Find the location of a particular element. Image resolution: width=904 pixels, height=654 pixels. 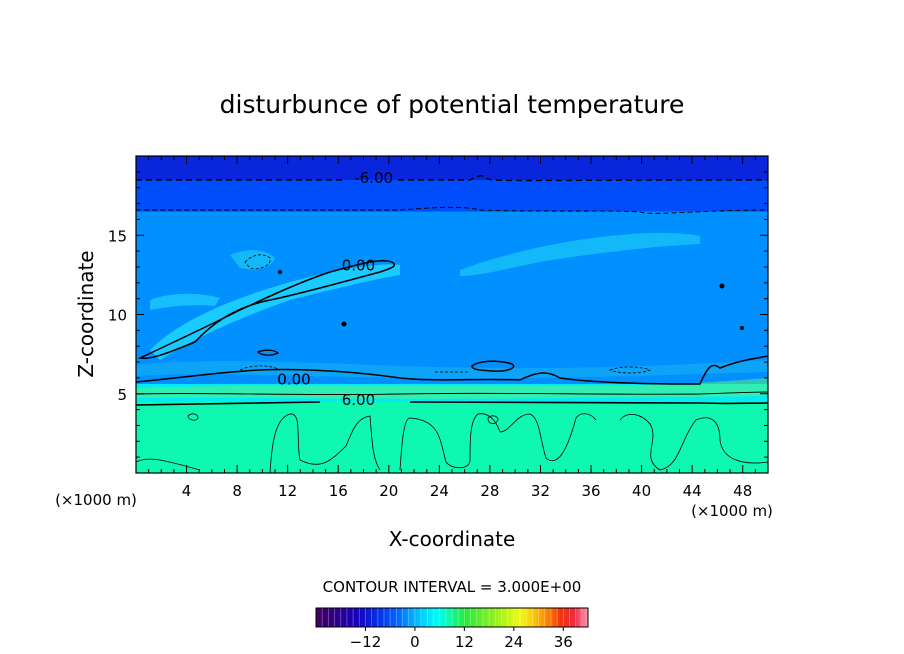

contour-label: -6.00 is located at coordinates (373, 178).